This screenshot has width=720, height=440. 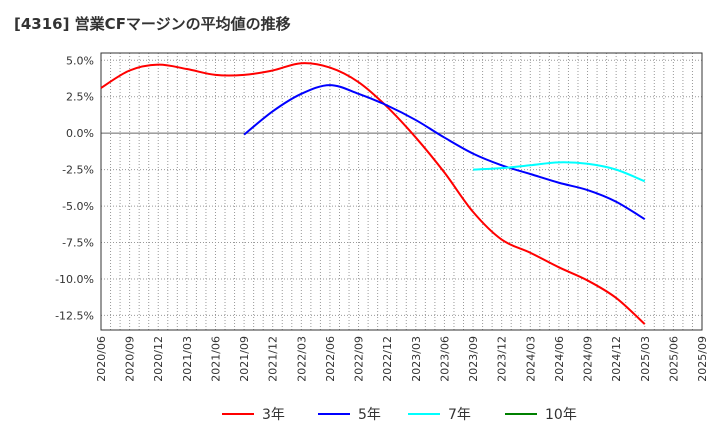 I want to click on x-tick-label: 2022/03, so click(x=301, y=359).